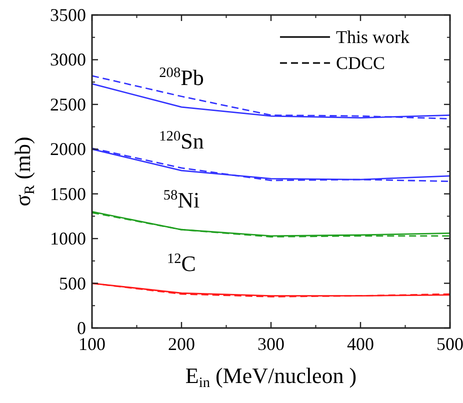 The image size is (463, 403). Describe the element at coordinates (360, 344) in the screenshot. I see `x-tick-label: 400` at that location.